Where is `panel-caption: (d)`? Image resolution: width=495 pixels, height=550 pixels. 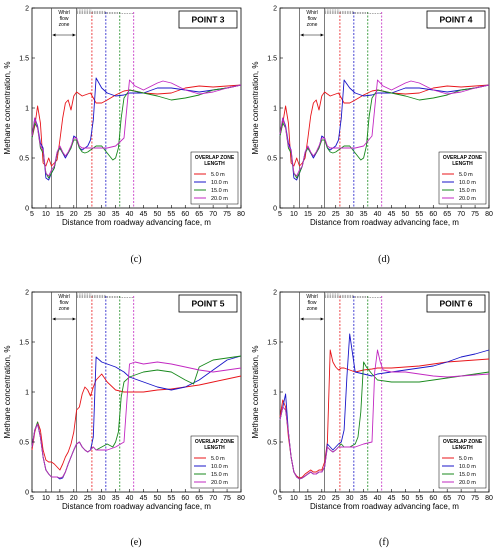
panel-caption: (d) is located at coordinates (384, 259).